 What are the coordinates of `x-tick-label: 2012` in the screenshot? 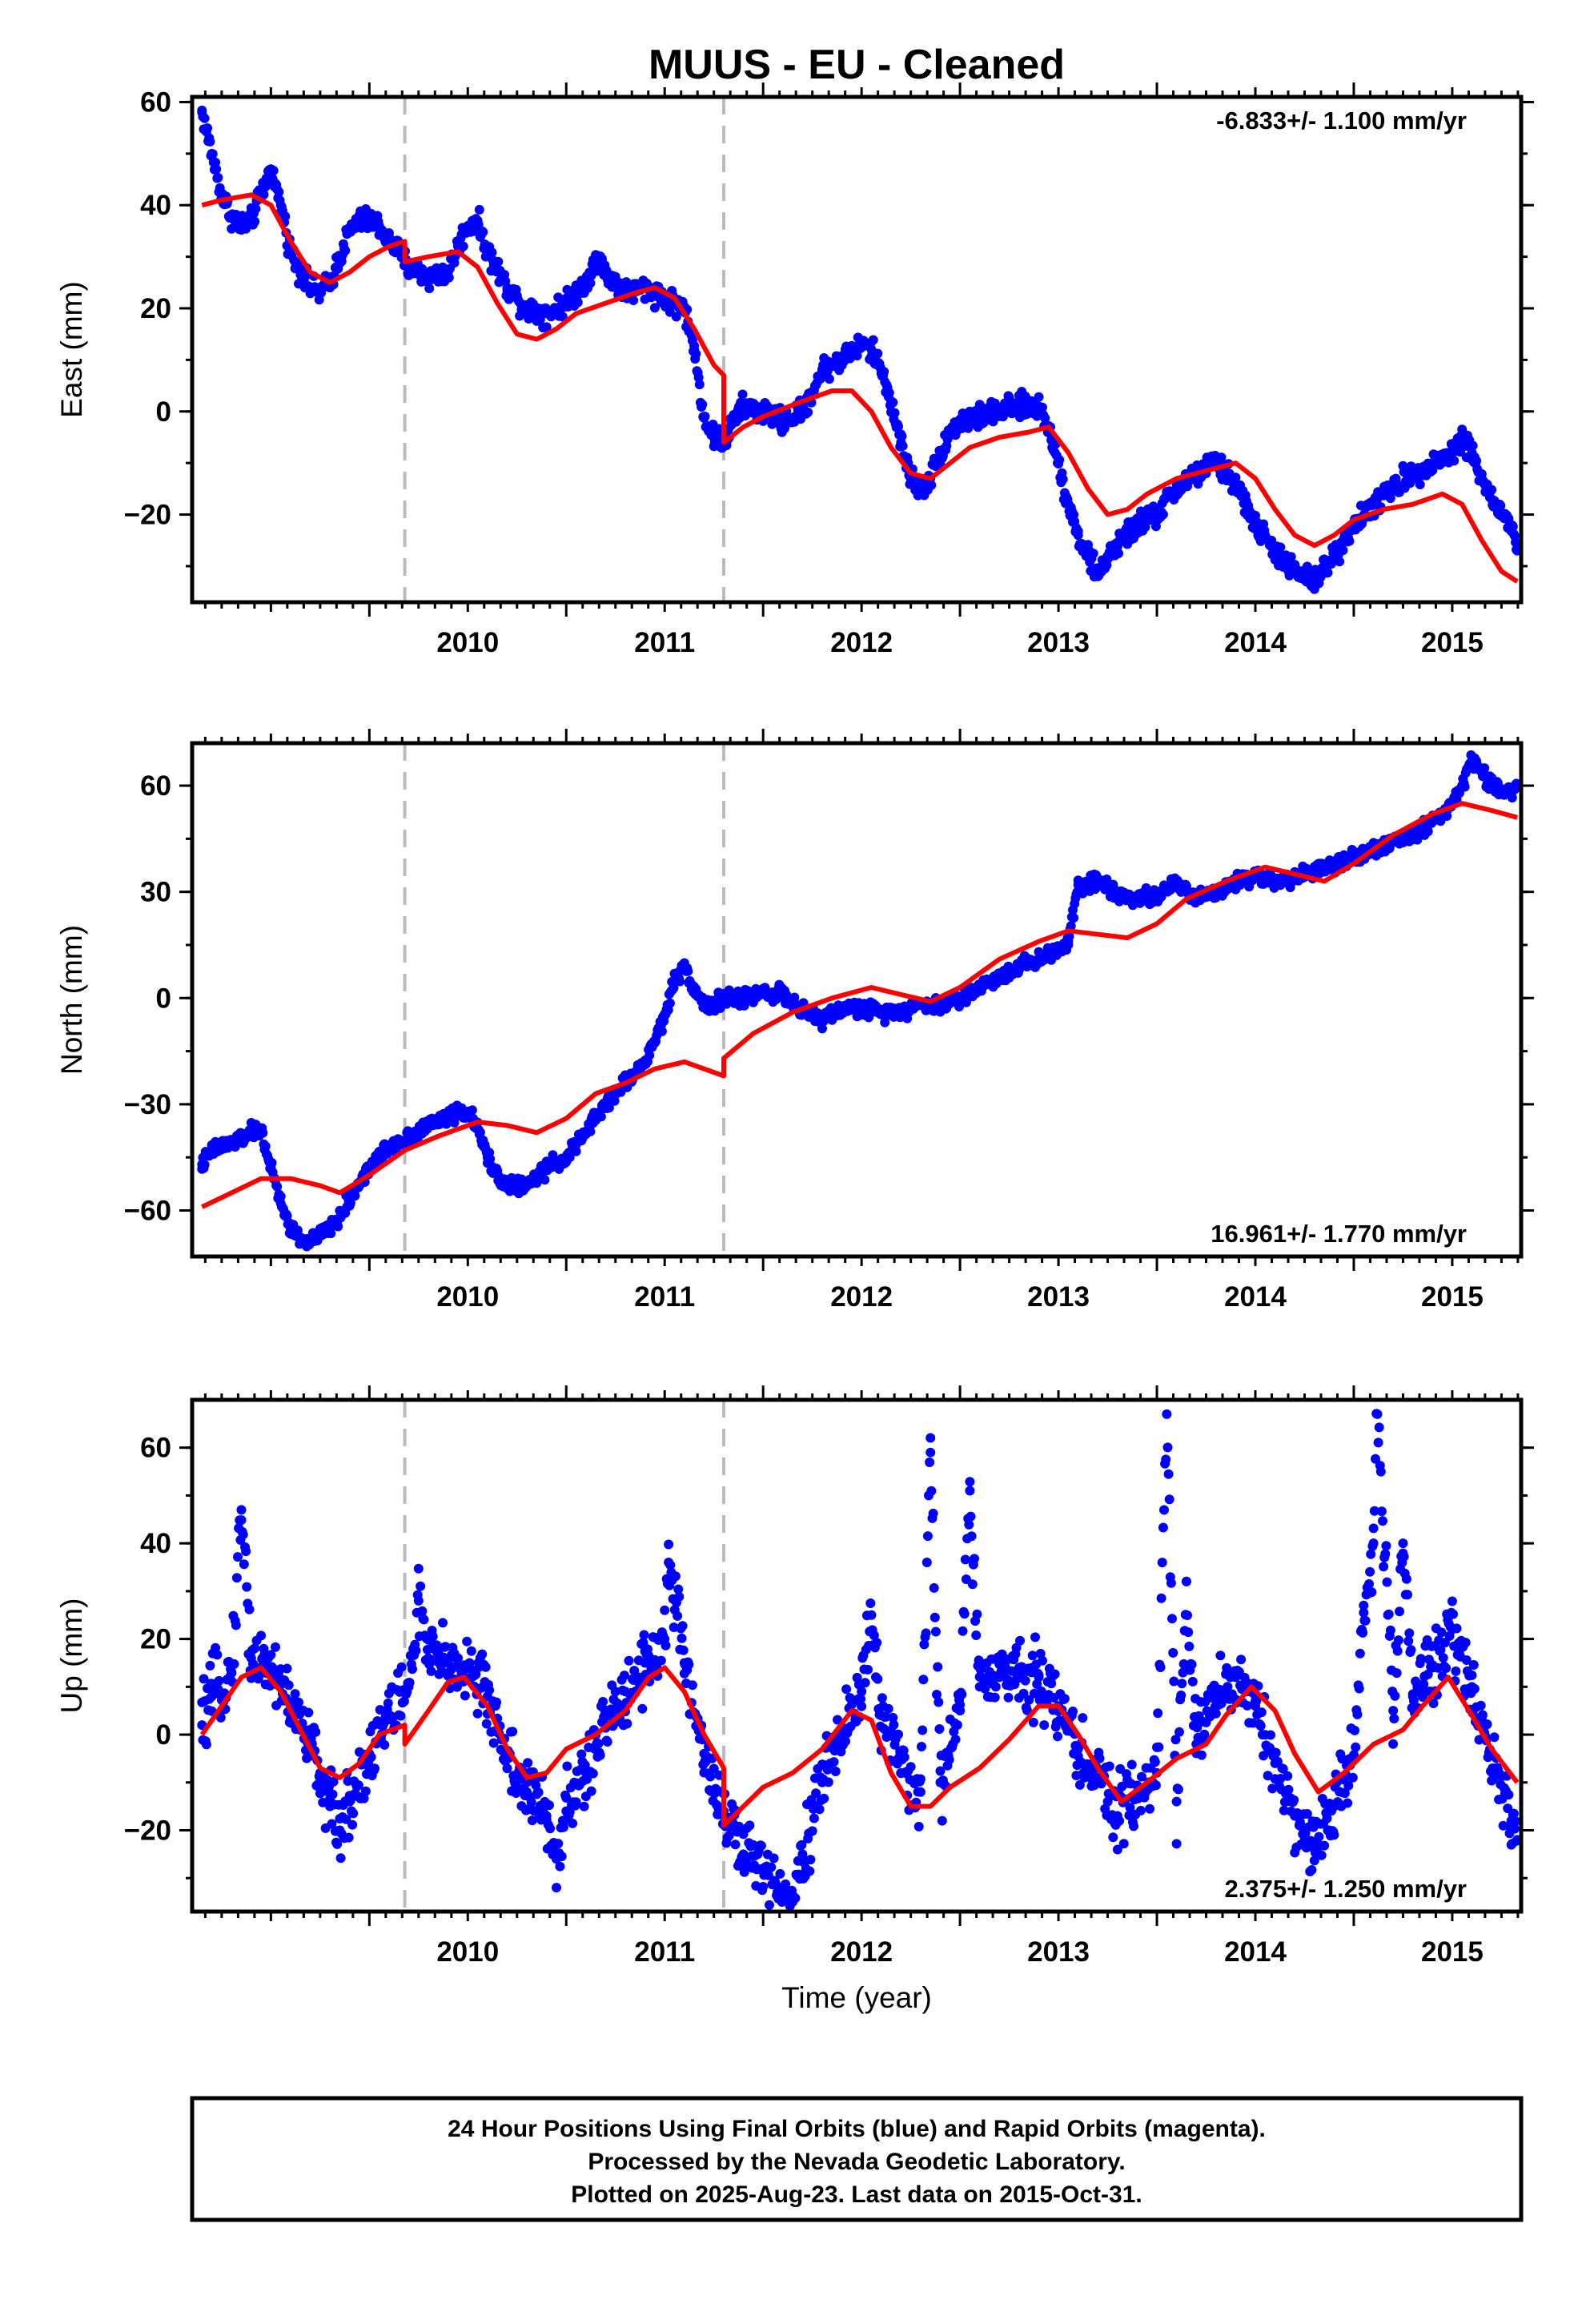 It's located at (861, 1297).